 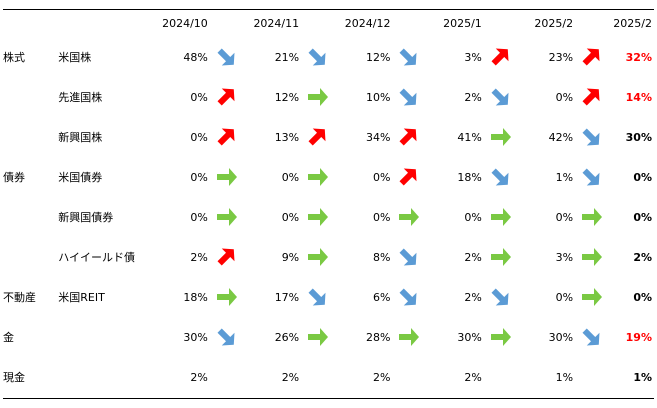 I want to click on row-category: 金, so click(x=8, y=337).